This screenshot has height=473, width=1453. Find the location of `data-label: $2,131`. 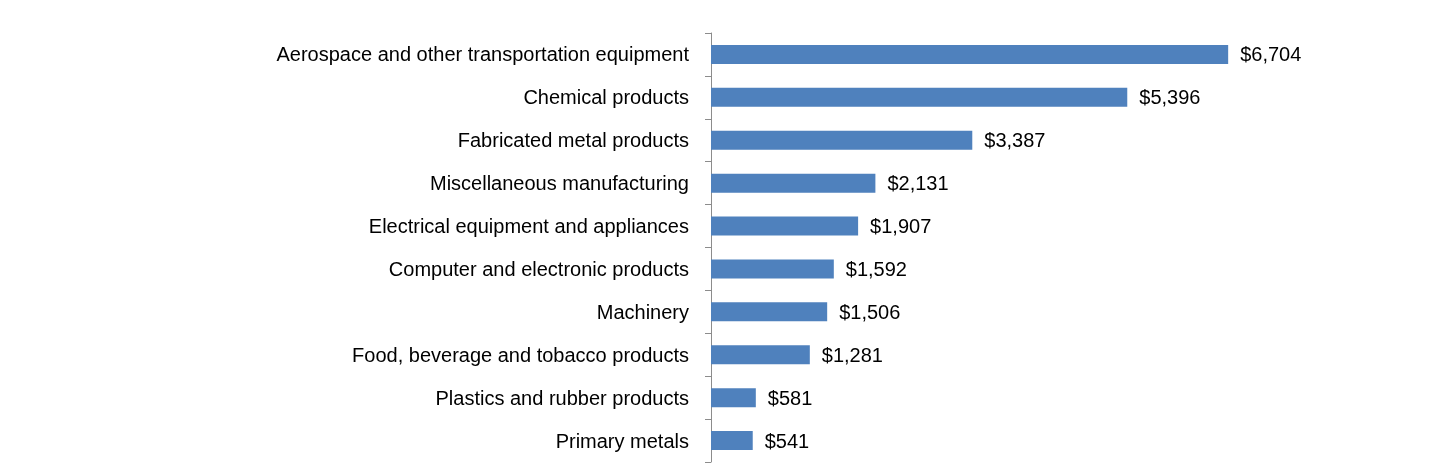

data-label: $2,131 is located at coordinates (918, 183).